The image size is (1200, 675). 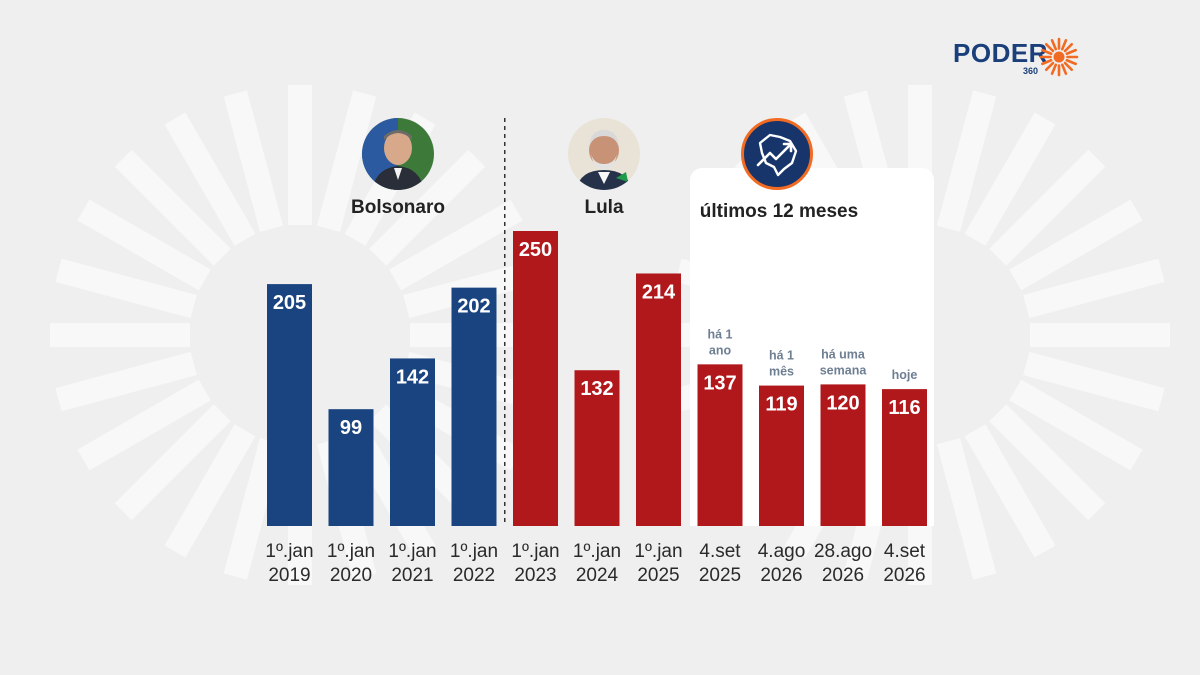 What do you see at coordinates (351, 428) in the screenshot?
I see `bar-value-label: 99` at bounding box center [351, 428].